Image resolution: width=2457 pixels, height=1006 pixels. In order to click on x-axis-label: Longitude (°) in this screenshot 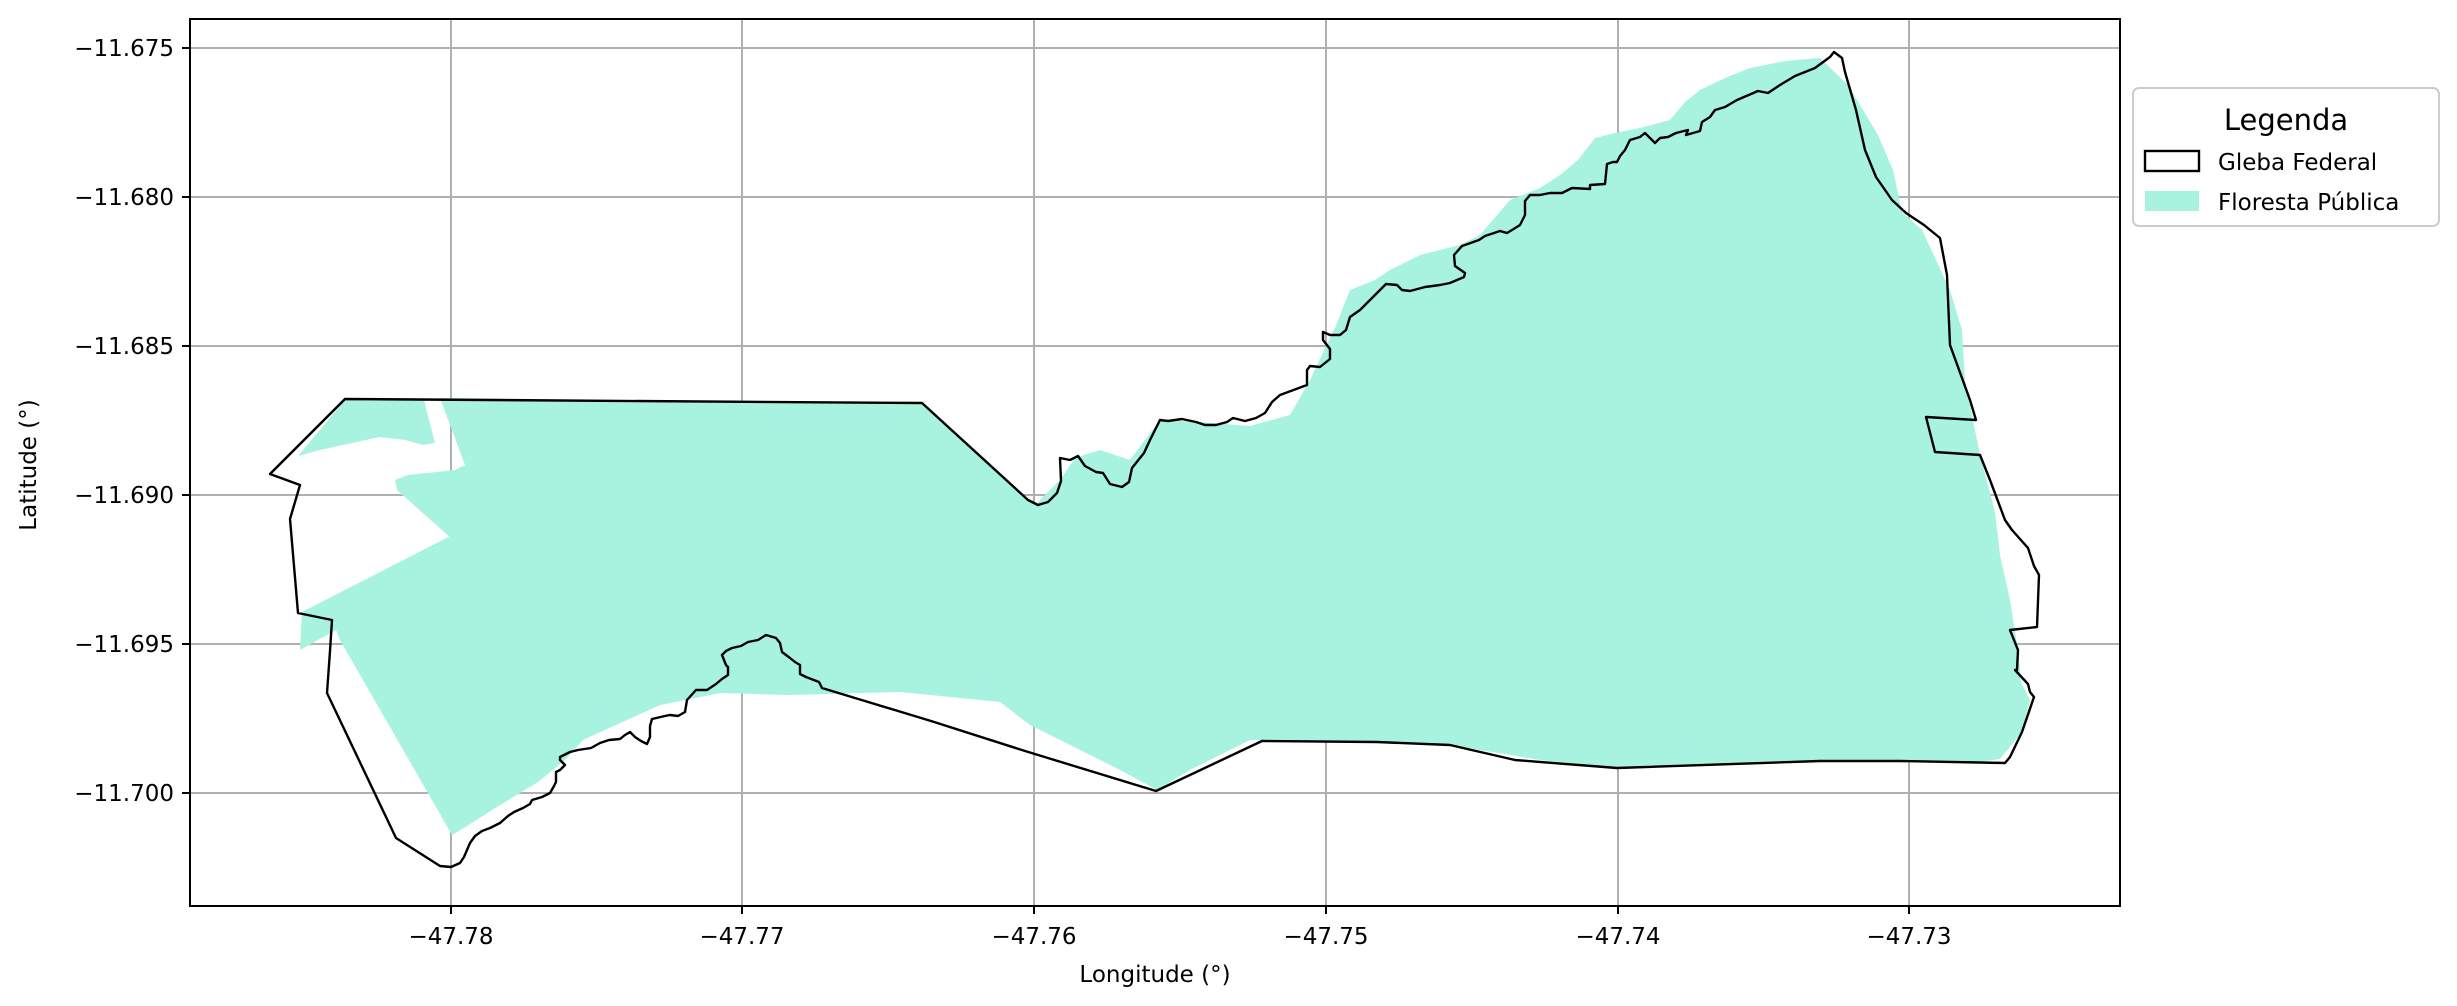, I will do `click(1154, 975)`.